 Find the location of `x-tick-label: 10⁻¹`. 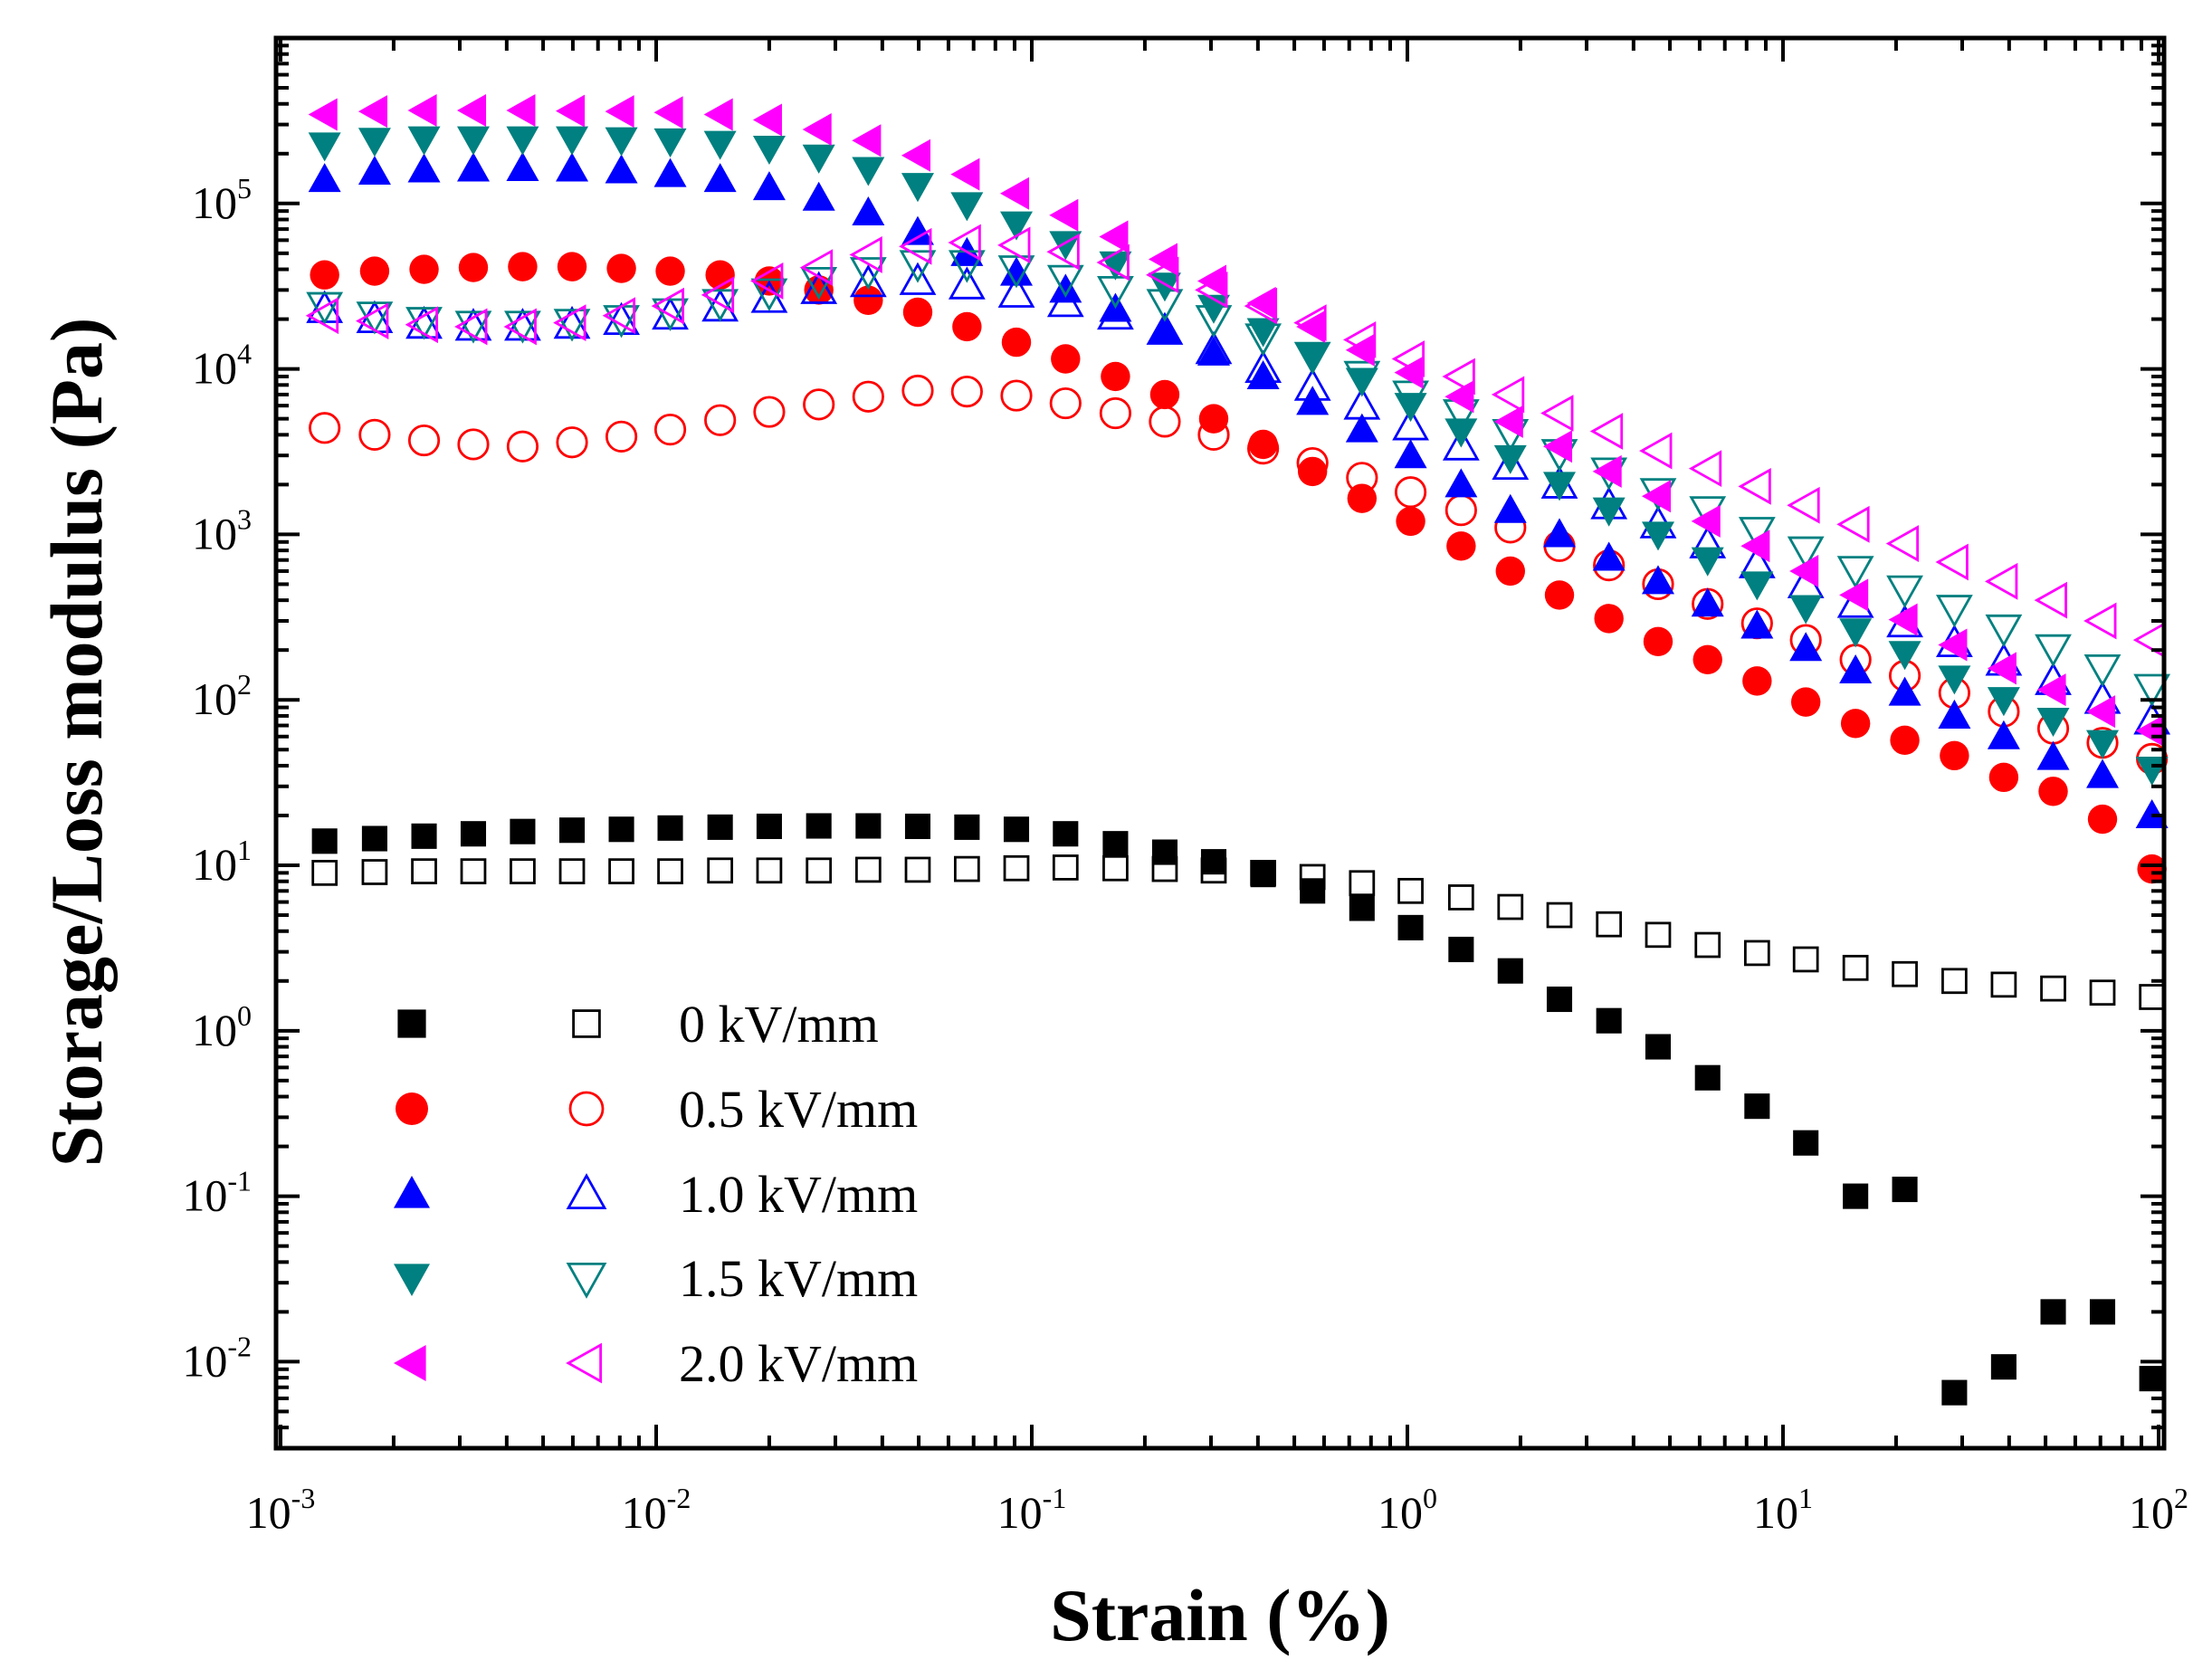

x-tick-label: 10⁻¹ is located at coordinates (1032, 1510).